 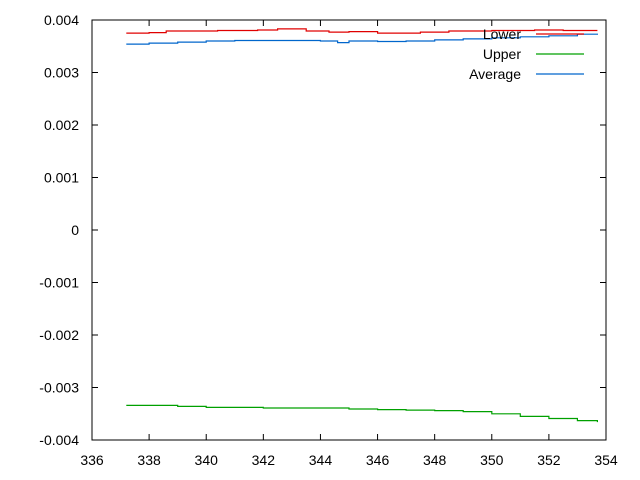 I want to click on x-tick-label: 346, so click(x=378, y=460).